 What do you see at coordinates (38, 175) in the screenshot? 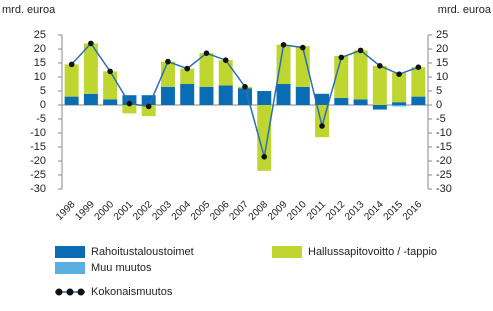
I see `y-tick-label: -25` at bounding box center [38, 175].